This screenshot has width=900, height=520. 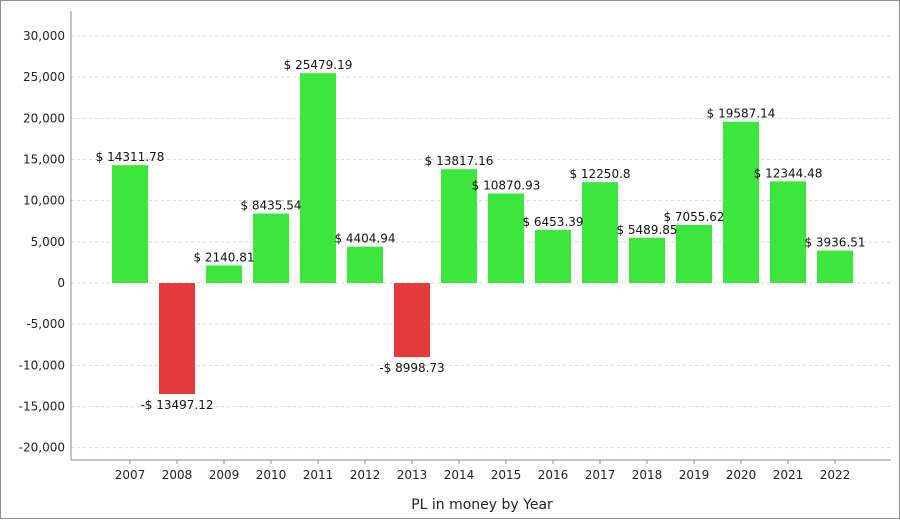 What do you see at coordinates (271, 475) in the screenshot?
I see `x-tick-label: 2010` at bounding box center [271, 475].